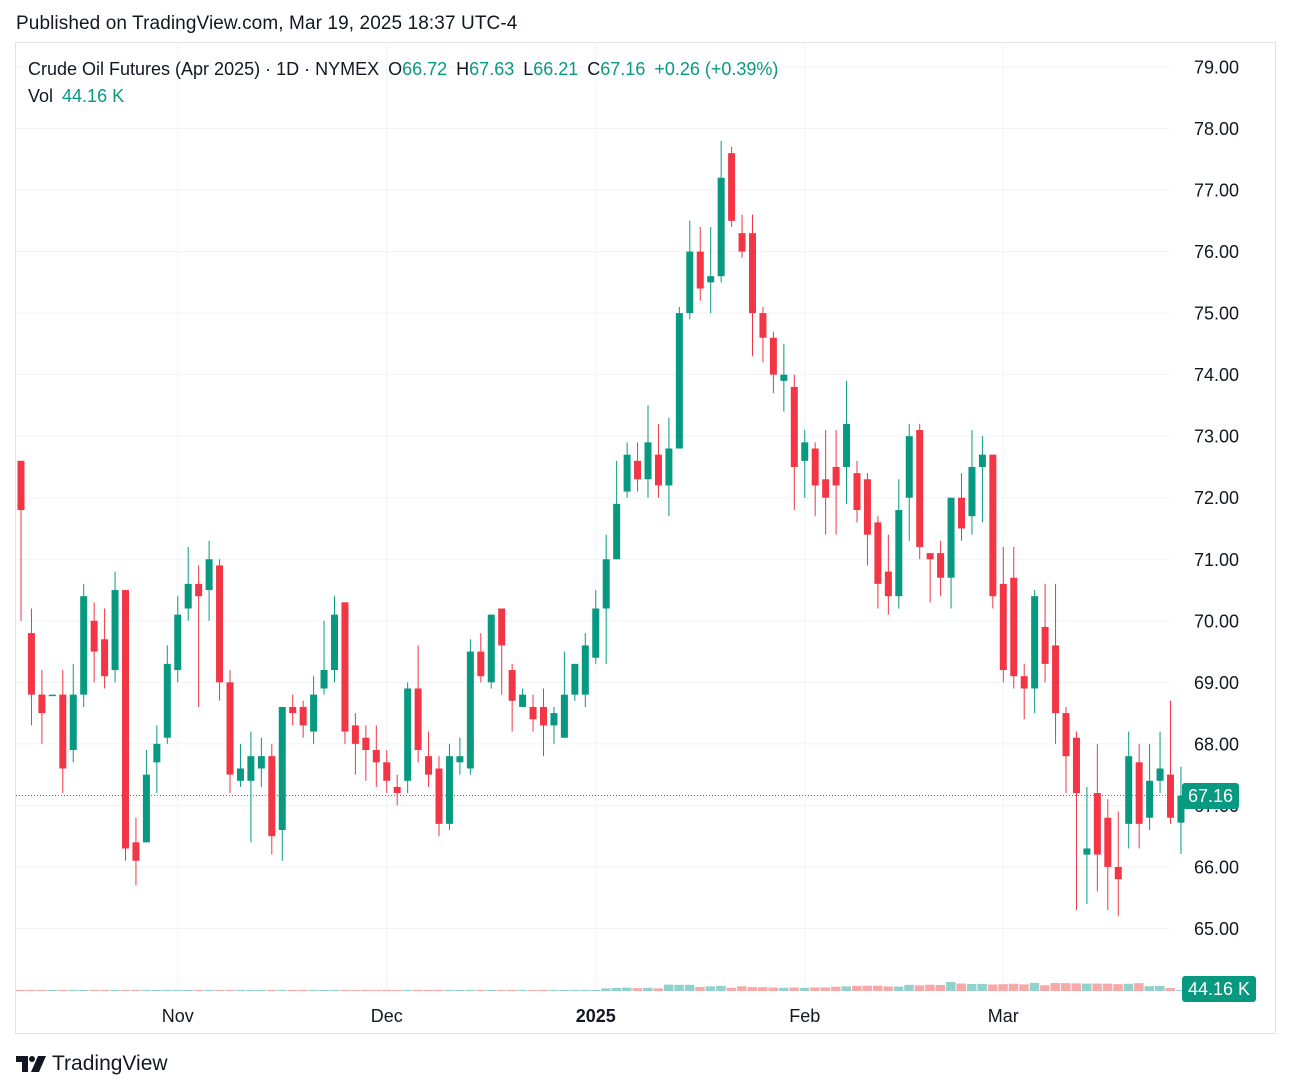  What do you see at coordinates (403, 96) in the screenshot?
I see `volume-row: Vol 44.16 K` at bounding box center [403, 96].